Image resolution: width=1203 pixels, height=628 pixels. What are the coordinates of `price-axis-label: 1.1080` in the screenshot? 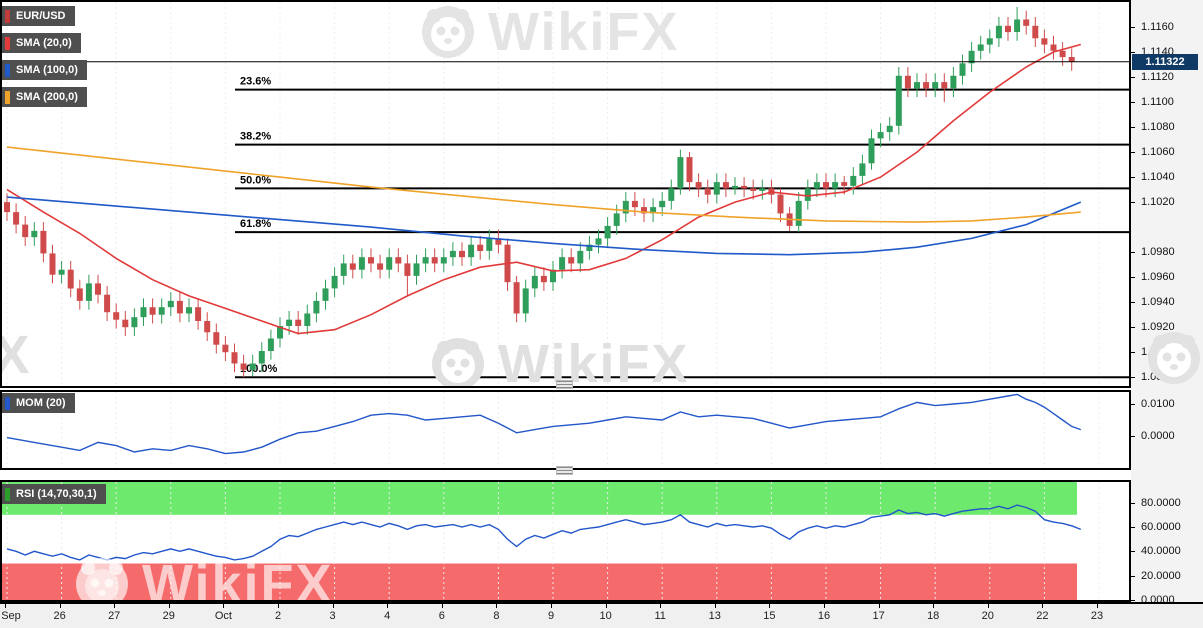 It's located at (1158, 127).